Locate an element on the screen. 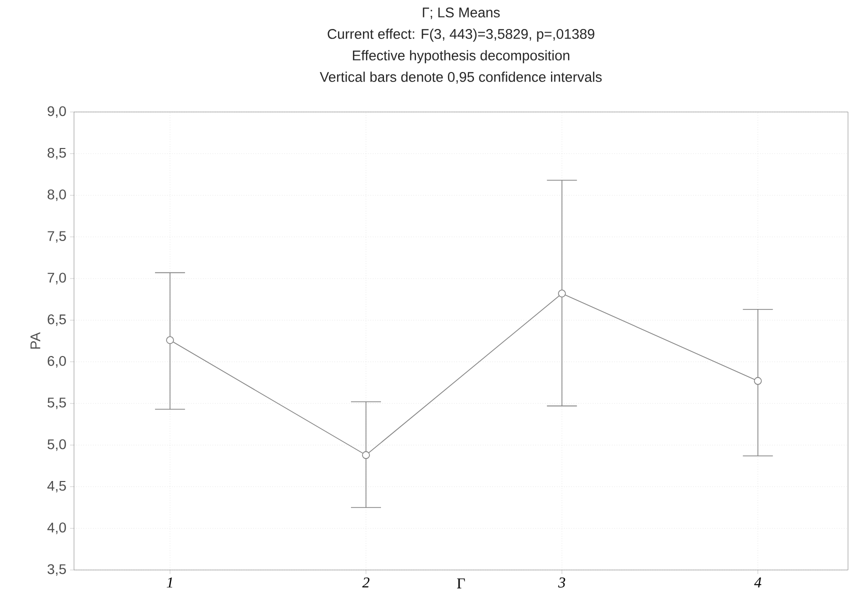  text: Effective hypothesis decomposition is located at coordinates (461, 57).